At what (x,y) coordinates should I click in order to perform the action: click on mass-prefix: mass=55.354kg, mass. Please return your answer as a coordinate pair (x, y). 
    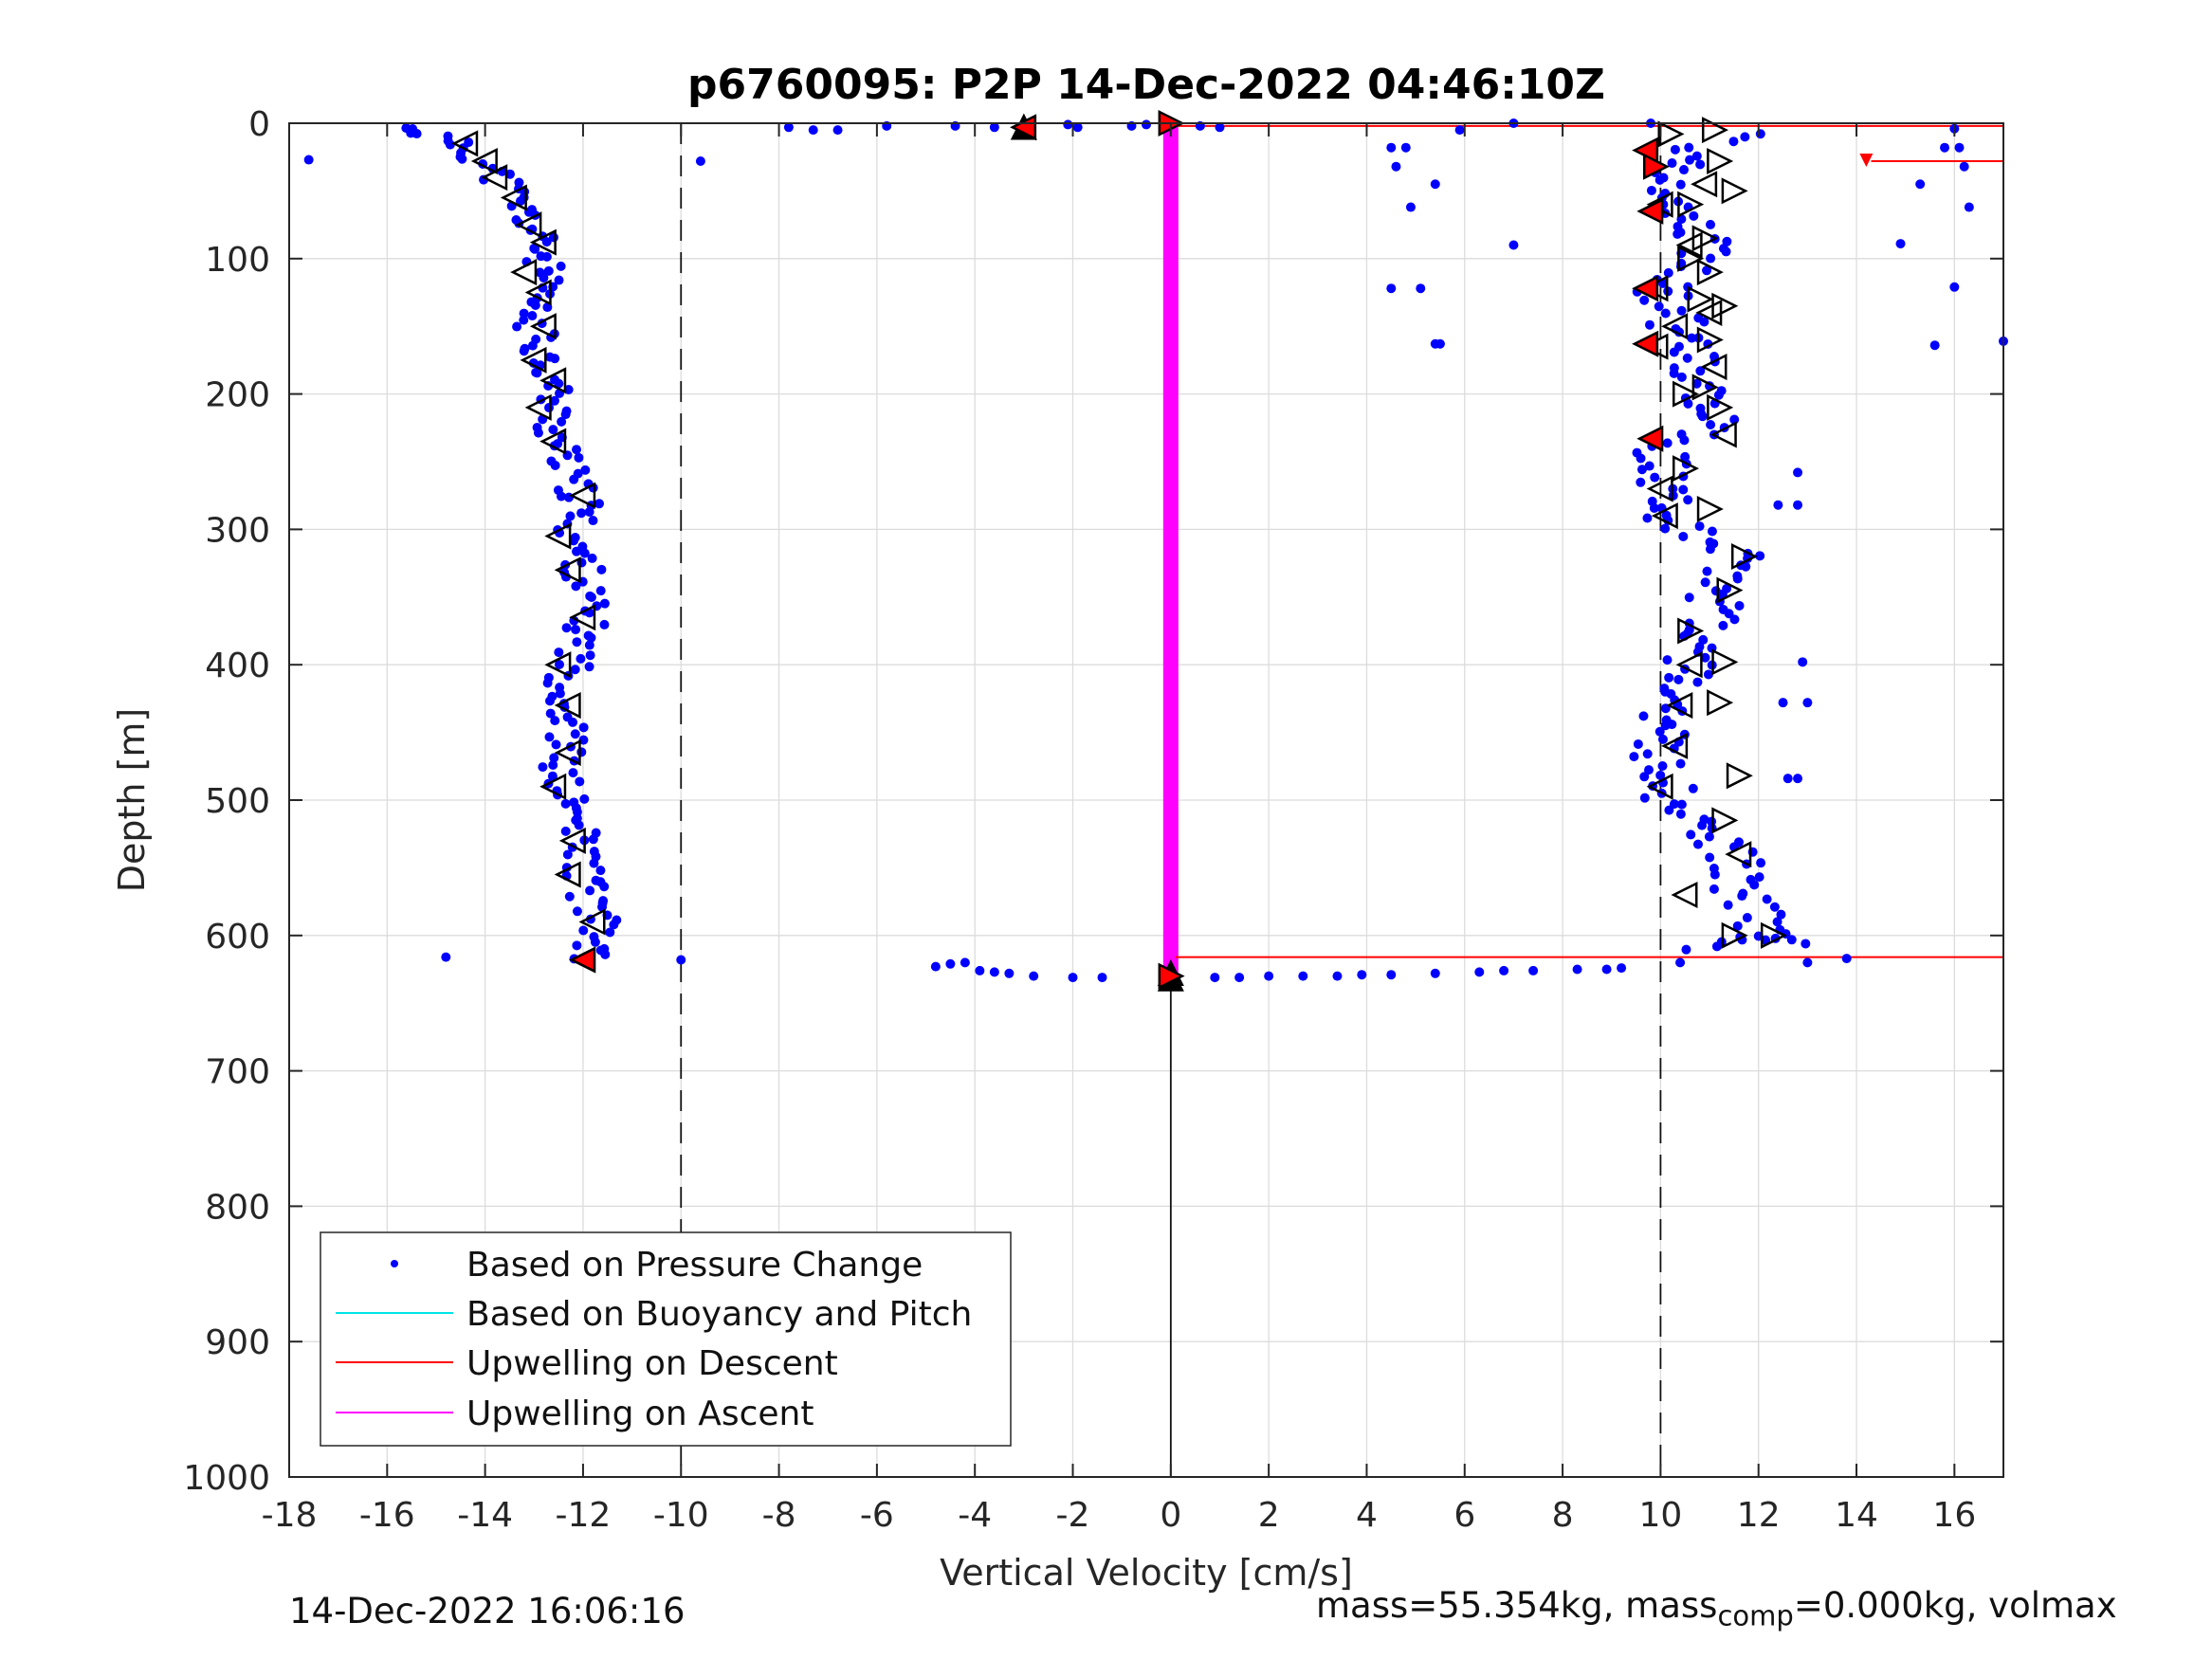
    Looking at the image, I should click on (1517, 1605).